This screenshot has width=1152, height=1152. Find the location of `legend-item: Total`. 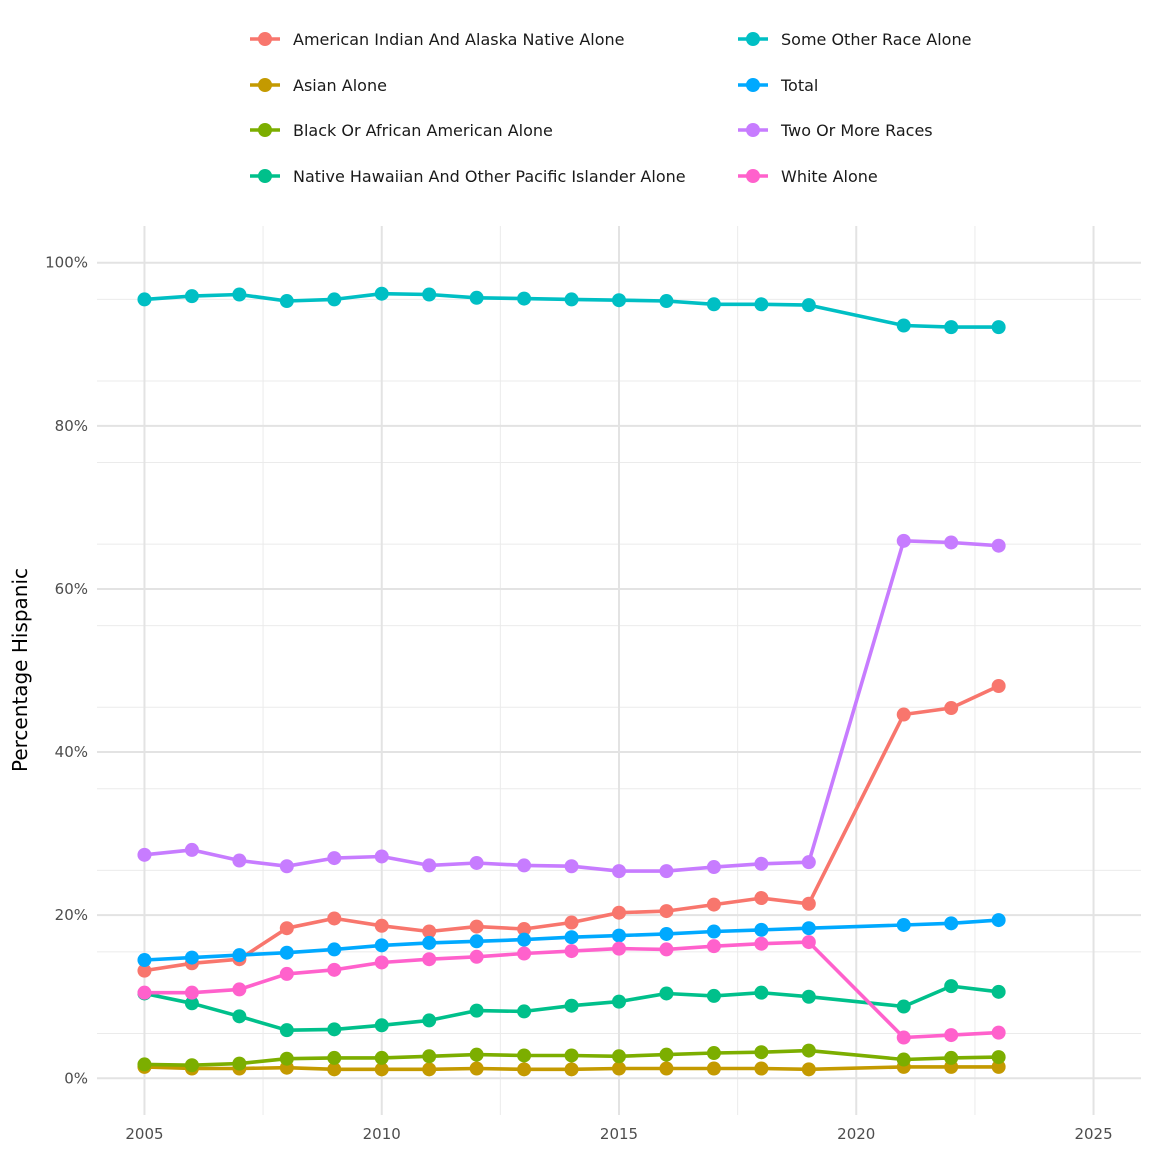

legend-item: Total is located at coordinates (778, 85).